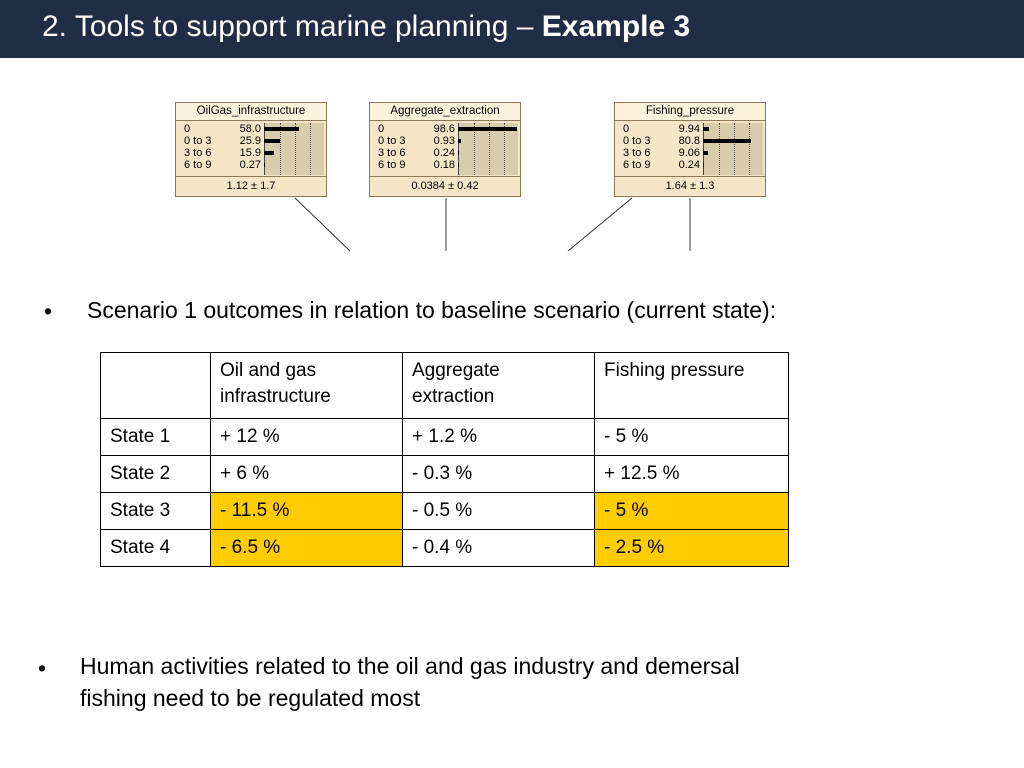 The width and height of the screenshot is (1024, 768). I want to click on node-row: 6 to 9 0.24, so click(690, 165).